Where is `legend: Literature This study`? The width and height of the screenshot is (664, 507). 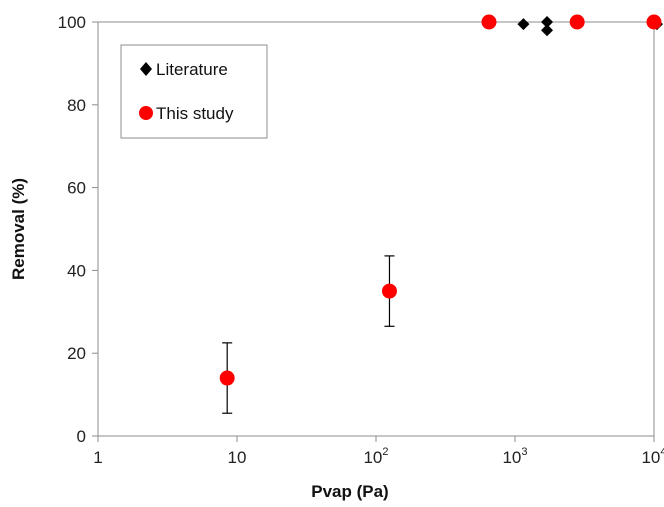 legend: Literature This study is located at coordinates (194, 91).